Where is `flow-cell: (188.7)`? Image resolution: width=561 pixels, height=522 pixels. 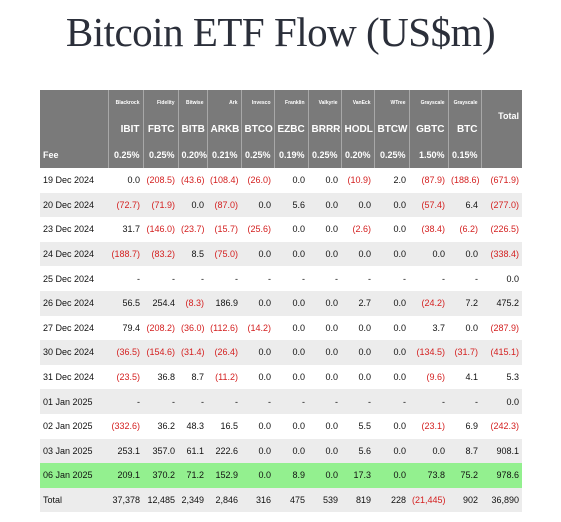 flow-cell: (188.7) is located at coordinates (125, 254).